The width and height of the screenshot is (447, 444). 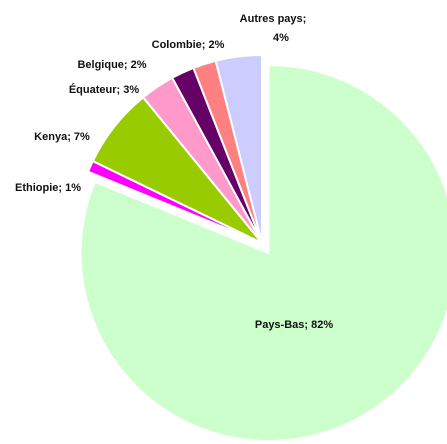 I want to click on label-autres-pays-line1: Autres pays;, so click(x=273, y=19).